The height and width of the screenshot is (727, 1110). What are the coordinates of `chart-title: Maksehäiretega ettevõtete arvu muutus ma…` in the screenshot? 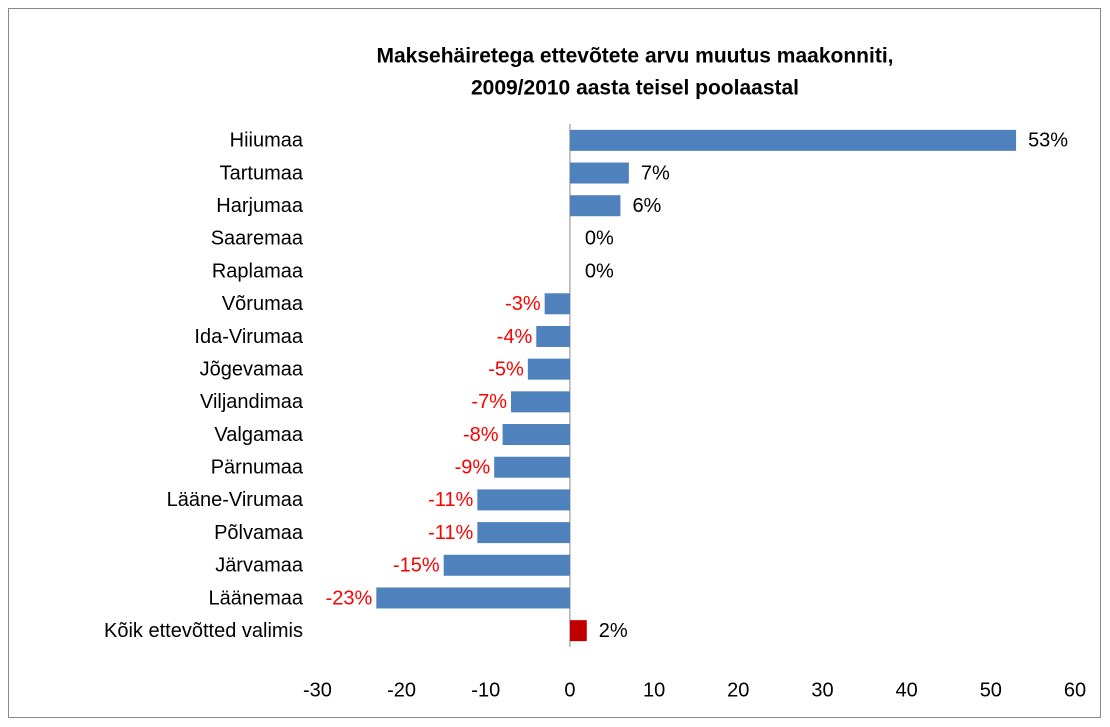 It's located at (635, 56).